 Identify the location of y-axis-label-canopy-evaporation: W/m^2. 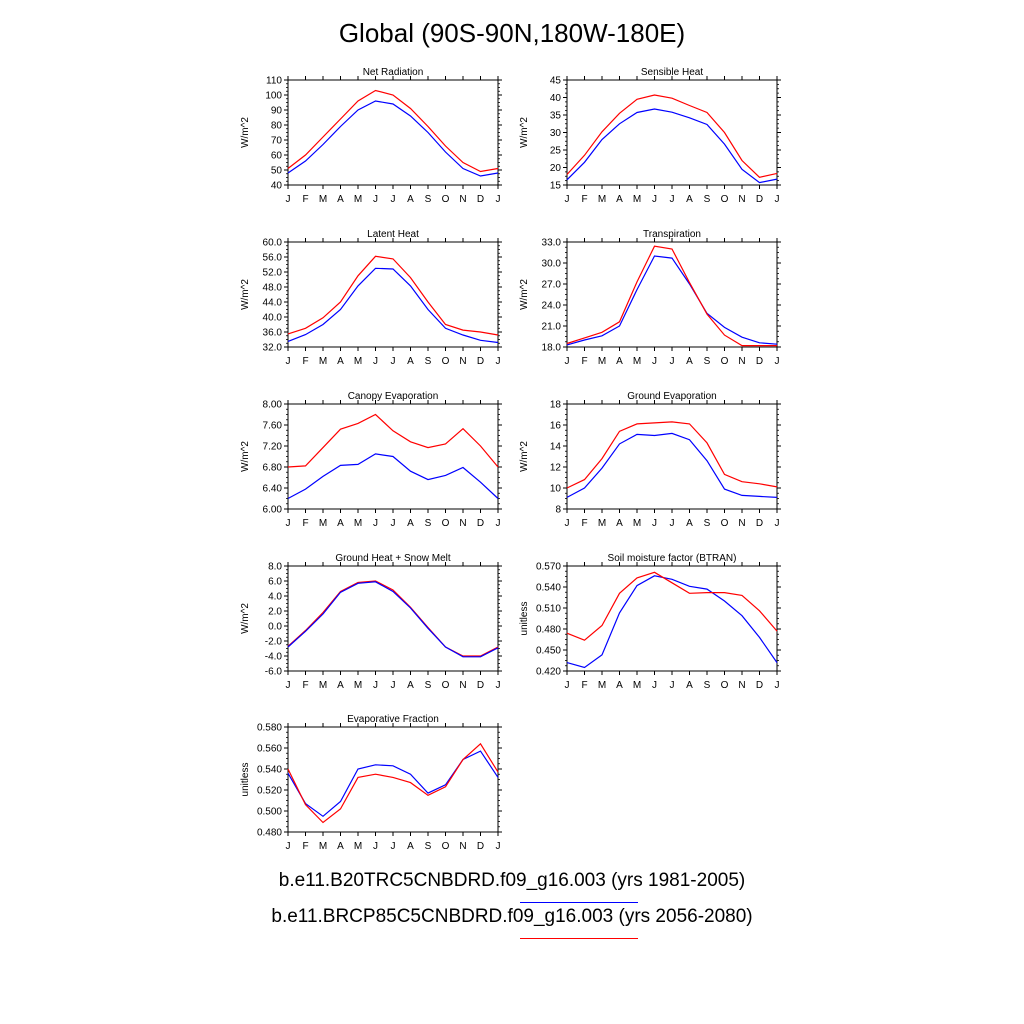
(245, 456).